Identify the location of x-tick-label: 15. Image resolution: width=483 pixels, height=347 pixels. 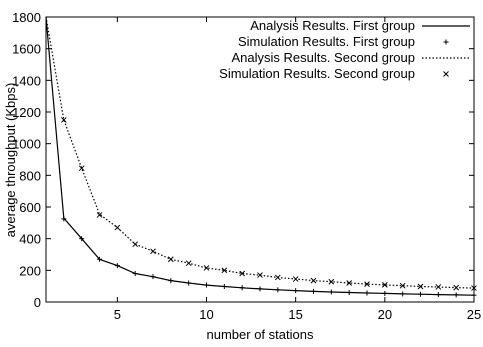
(295, 314).